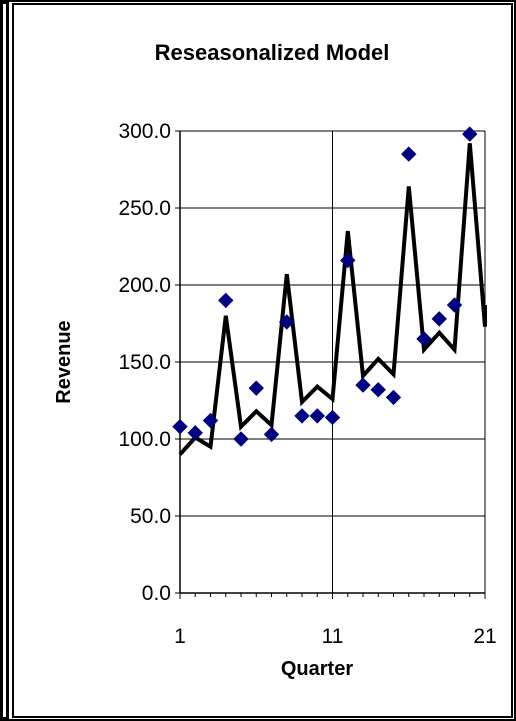  Describe the element at coordinates (144, 439) in the screenshot. I see `y-tick-label: 100.0` at that location.